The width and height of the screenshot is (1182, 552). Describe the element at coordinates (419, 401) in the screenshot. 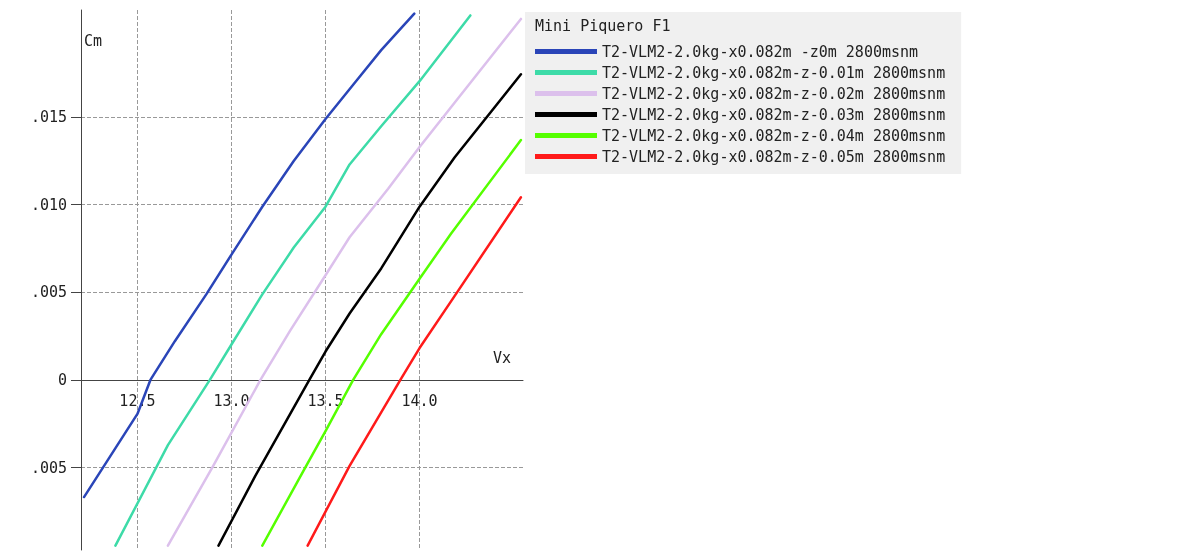

I see `x-tick-label: 14.0` at that location.